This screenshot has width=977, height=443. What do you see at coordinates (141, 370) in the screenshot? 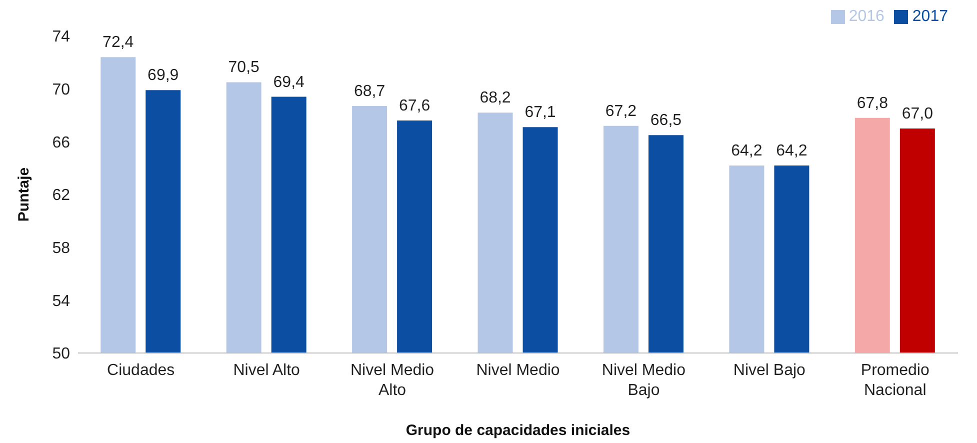
I see `x-tick-label: Ciudades` at bounding box center [141, 370].